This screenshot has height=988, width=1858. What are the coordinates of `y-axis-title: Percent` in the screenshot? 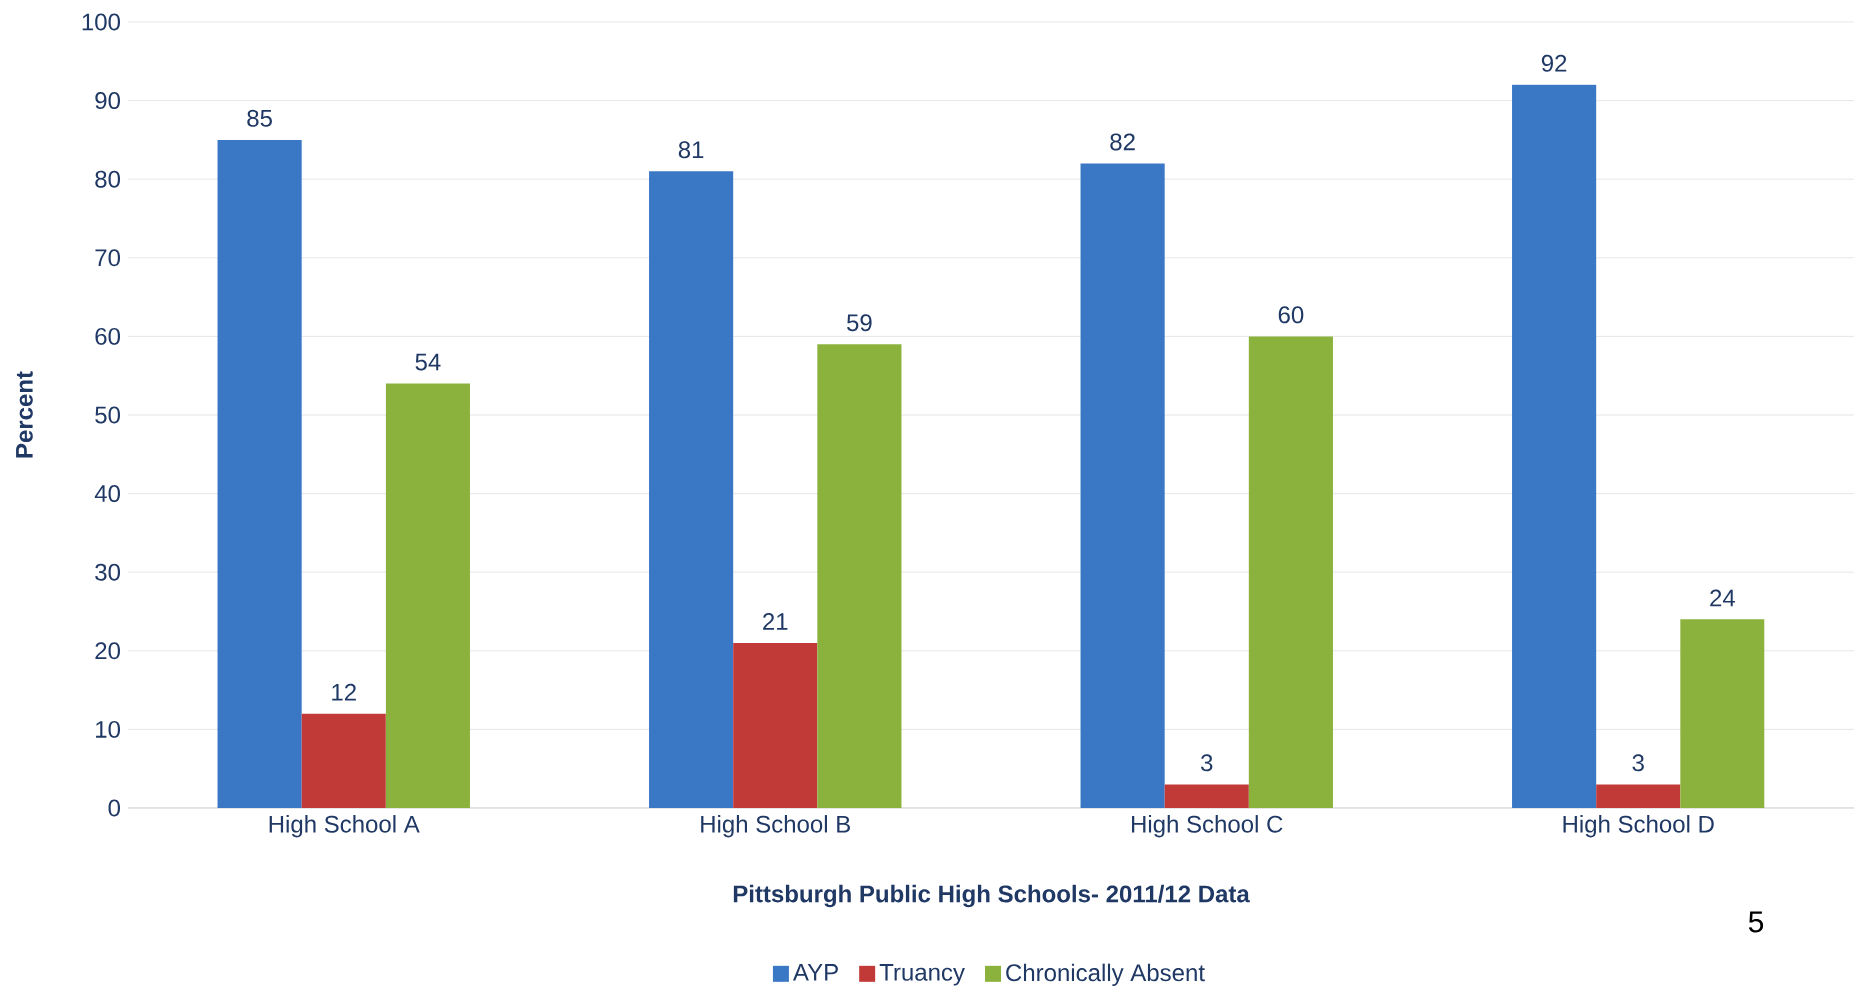 It's located at (24, 414).